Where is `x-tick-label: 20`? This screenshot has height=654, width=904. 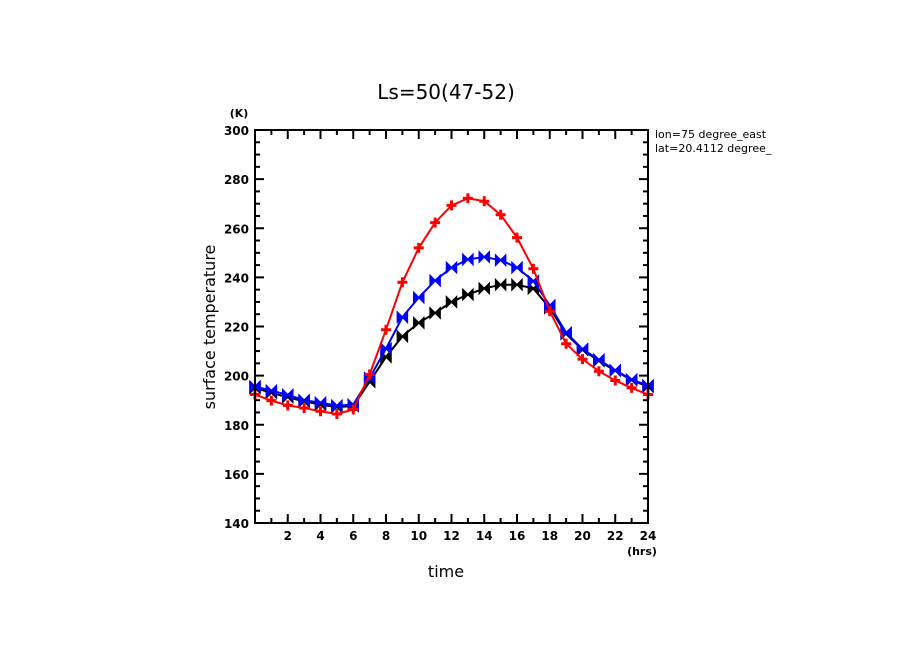 x-tick-label: 20 is located at coordinates (582, 536).